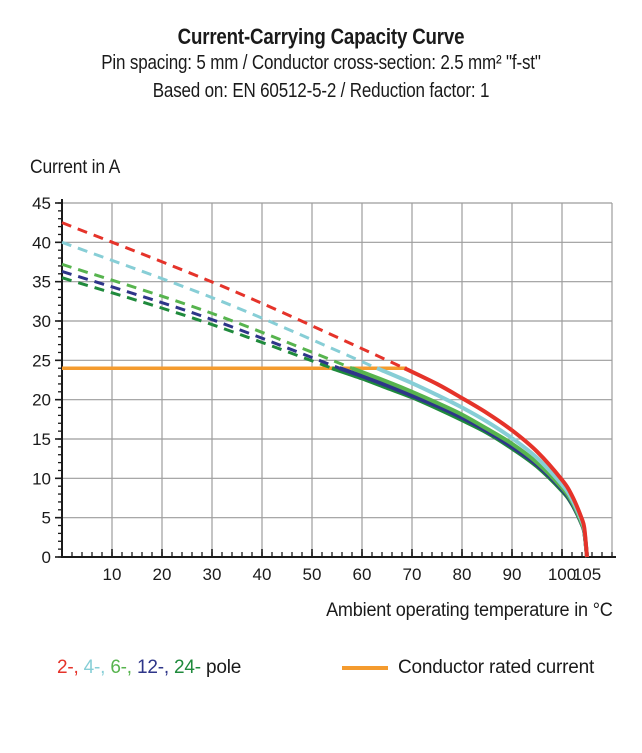 The height and width of the screenshot is (753, 642). Describe the element at coordinates (362, 574) in the screenshot. I see `x-tick-label: 60` at that location.